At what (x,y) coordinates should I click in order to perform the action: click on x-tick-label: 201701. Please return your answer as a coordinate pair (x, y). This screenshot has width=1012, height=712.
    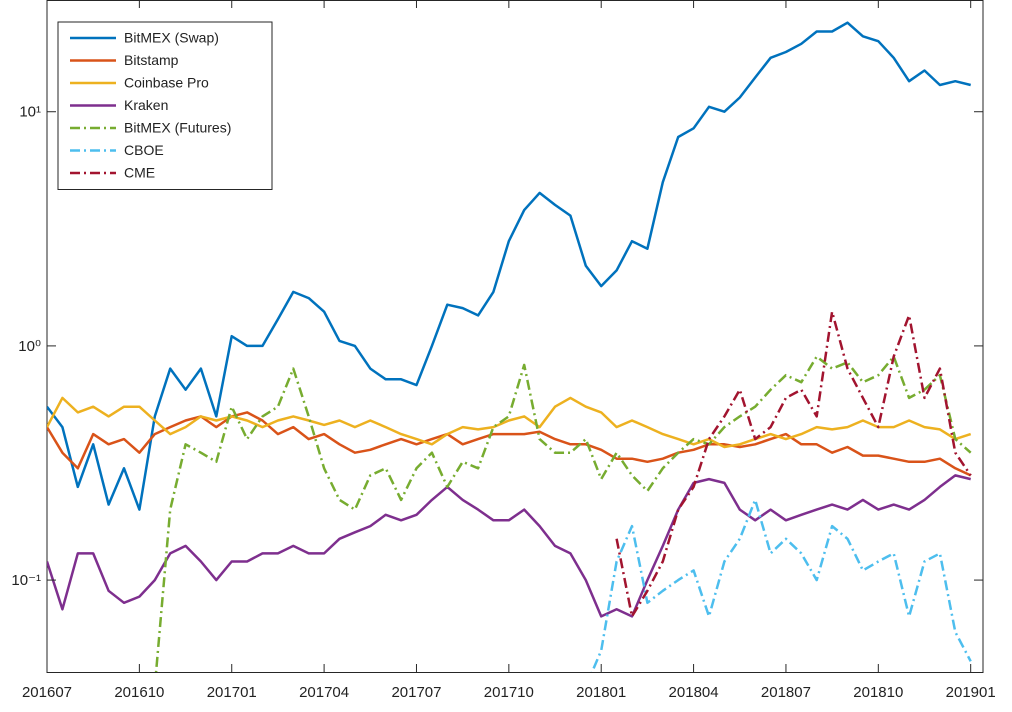
    Looking at the image, I should click on (232, 692).